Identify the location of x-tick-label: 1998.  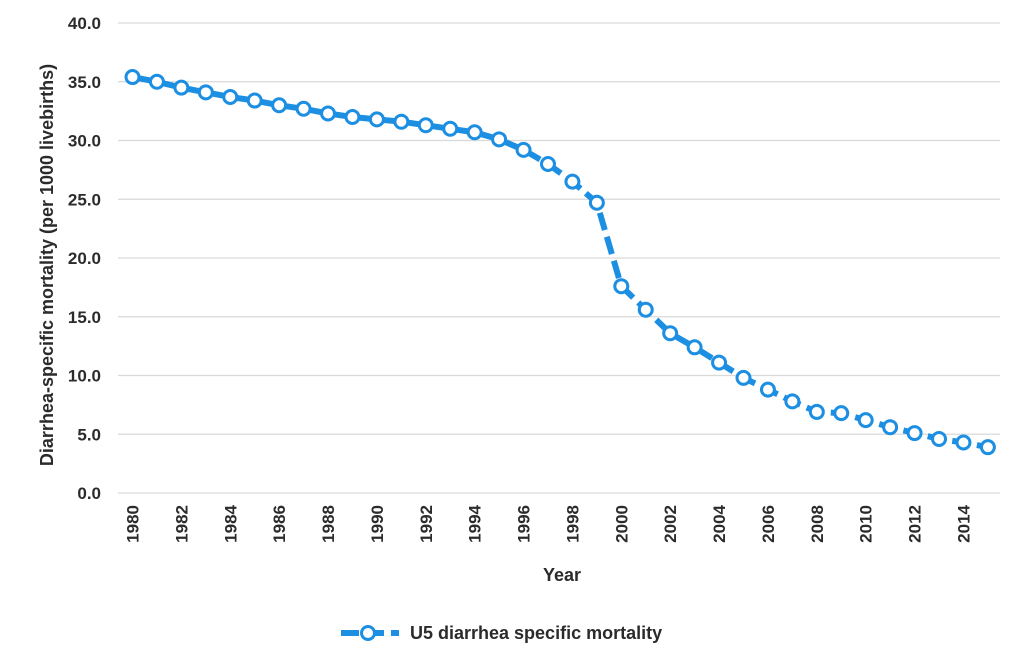
(572, 524).